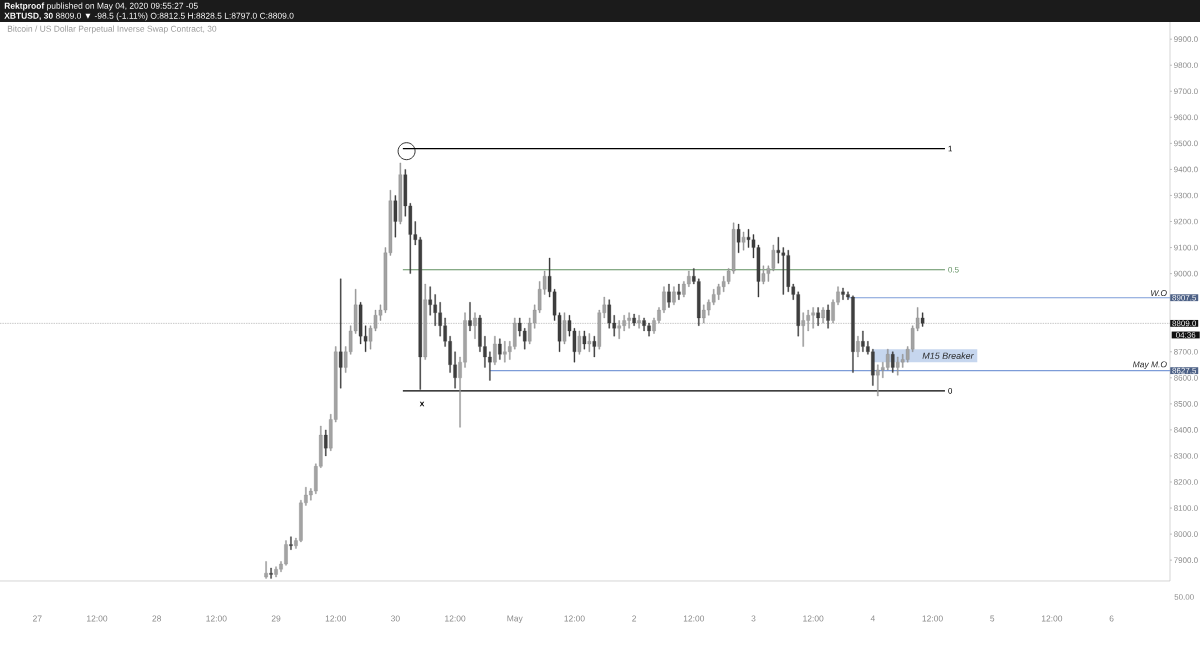  What do you see at coordinates (157, 618) in the screenshot?
I see `x-tick-label: 28` at bounding box center [157, 618].